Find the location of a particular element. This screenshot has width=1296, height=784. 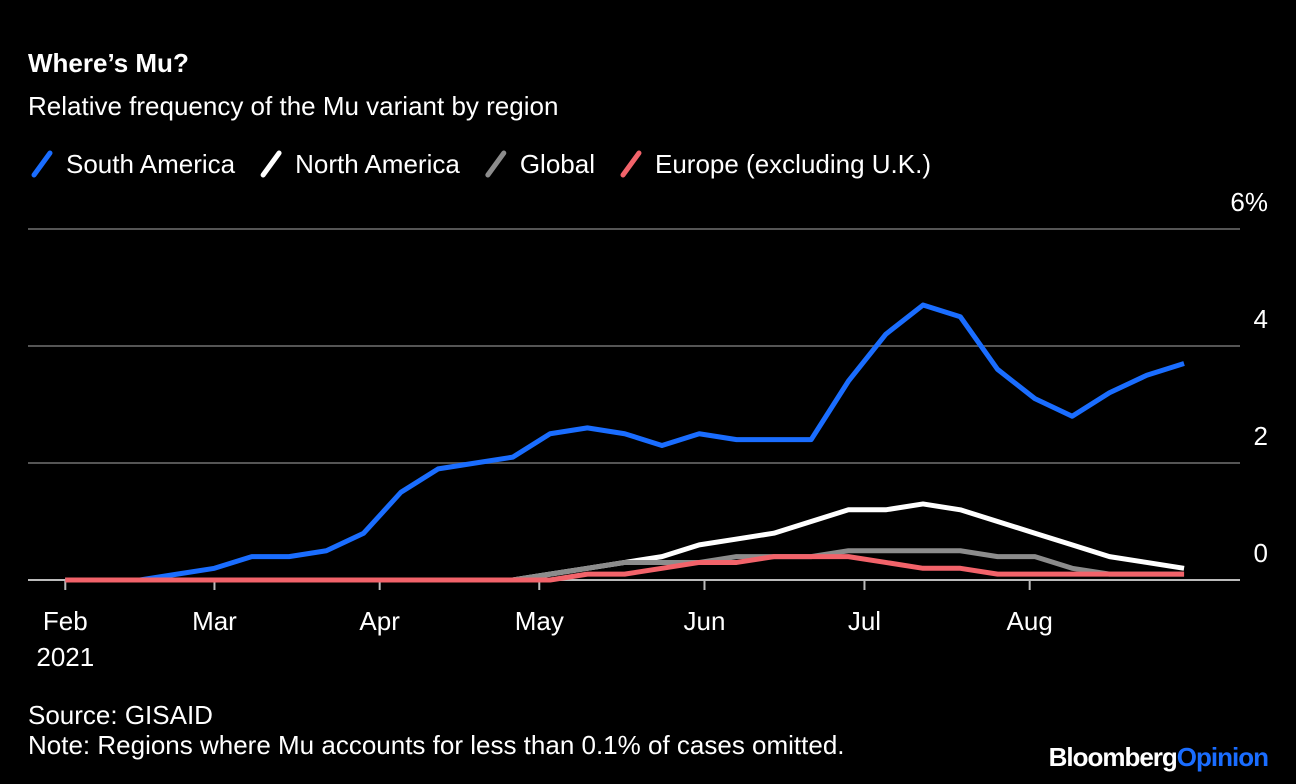

chart-title: Where’s Mu? is located at coordinates (108, 63).